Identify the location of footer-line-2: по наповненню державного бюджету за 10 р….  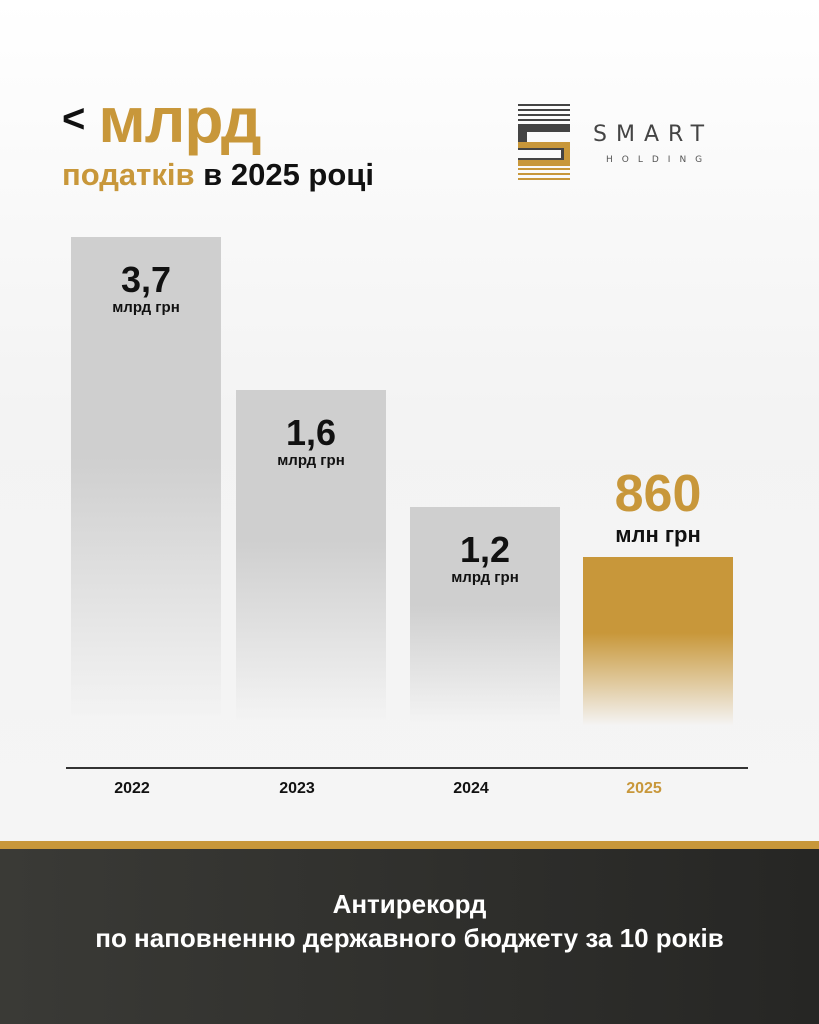
(409, 938).